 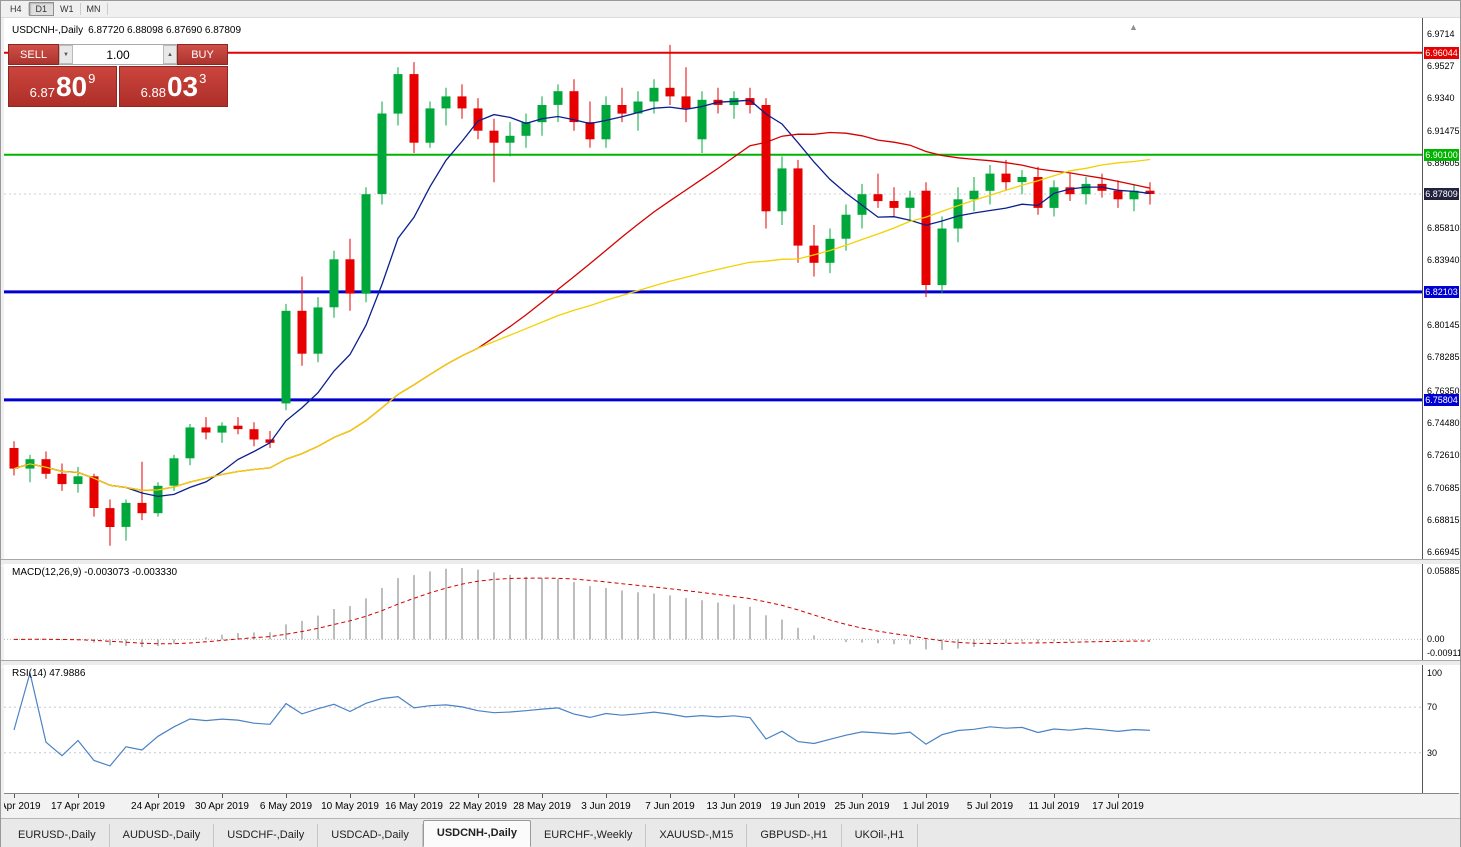 What do you see at coordinates (203, 78) in the screenshot?
I see `buy-price-pip: 3` at bounding box center [203, 78].